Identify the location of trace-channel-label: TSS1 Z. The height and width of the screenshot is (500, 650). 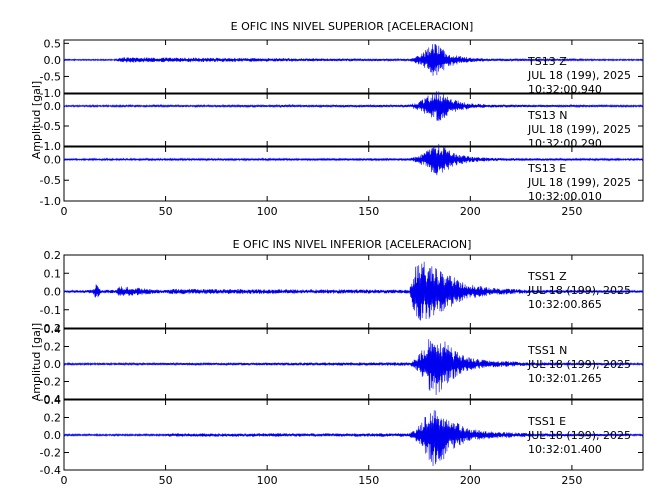
(547, 276).